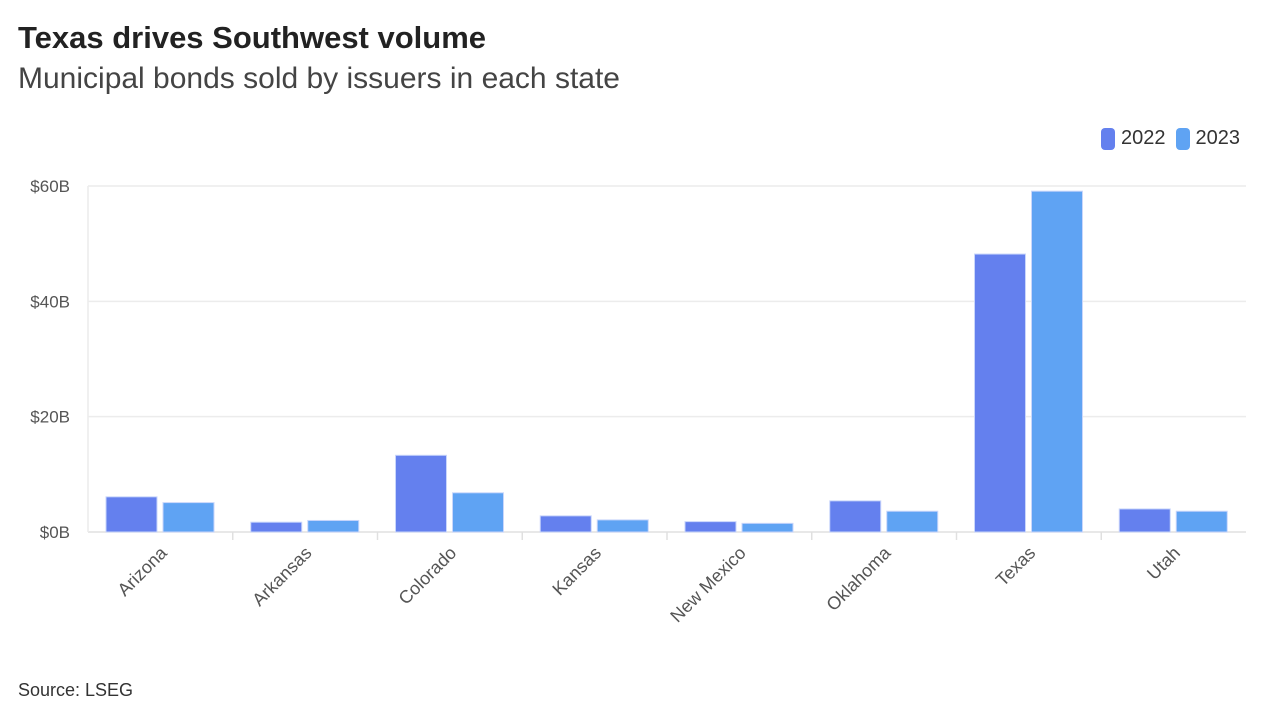 This screenshot has width=1280, height=720. I want to click on bar-2023-new-mexico, so click(767, 527).